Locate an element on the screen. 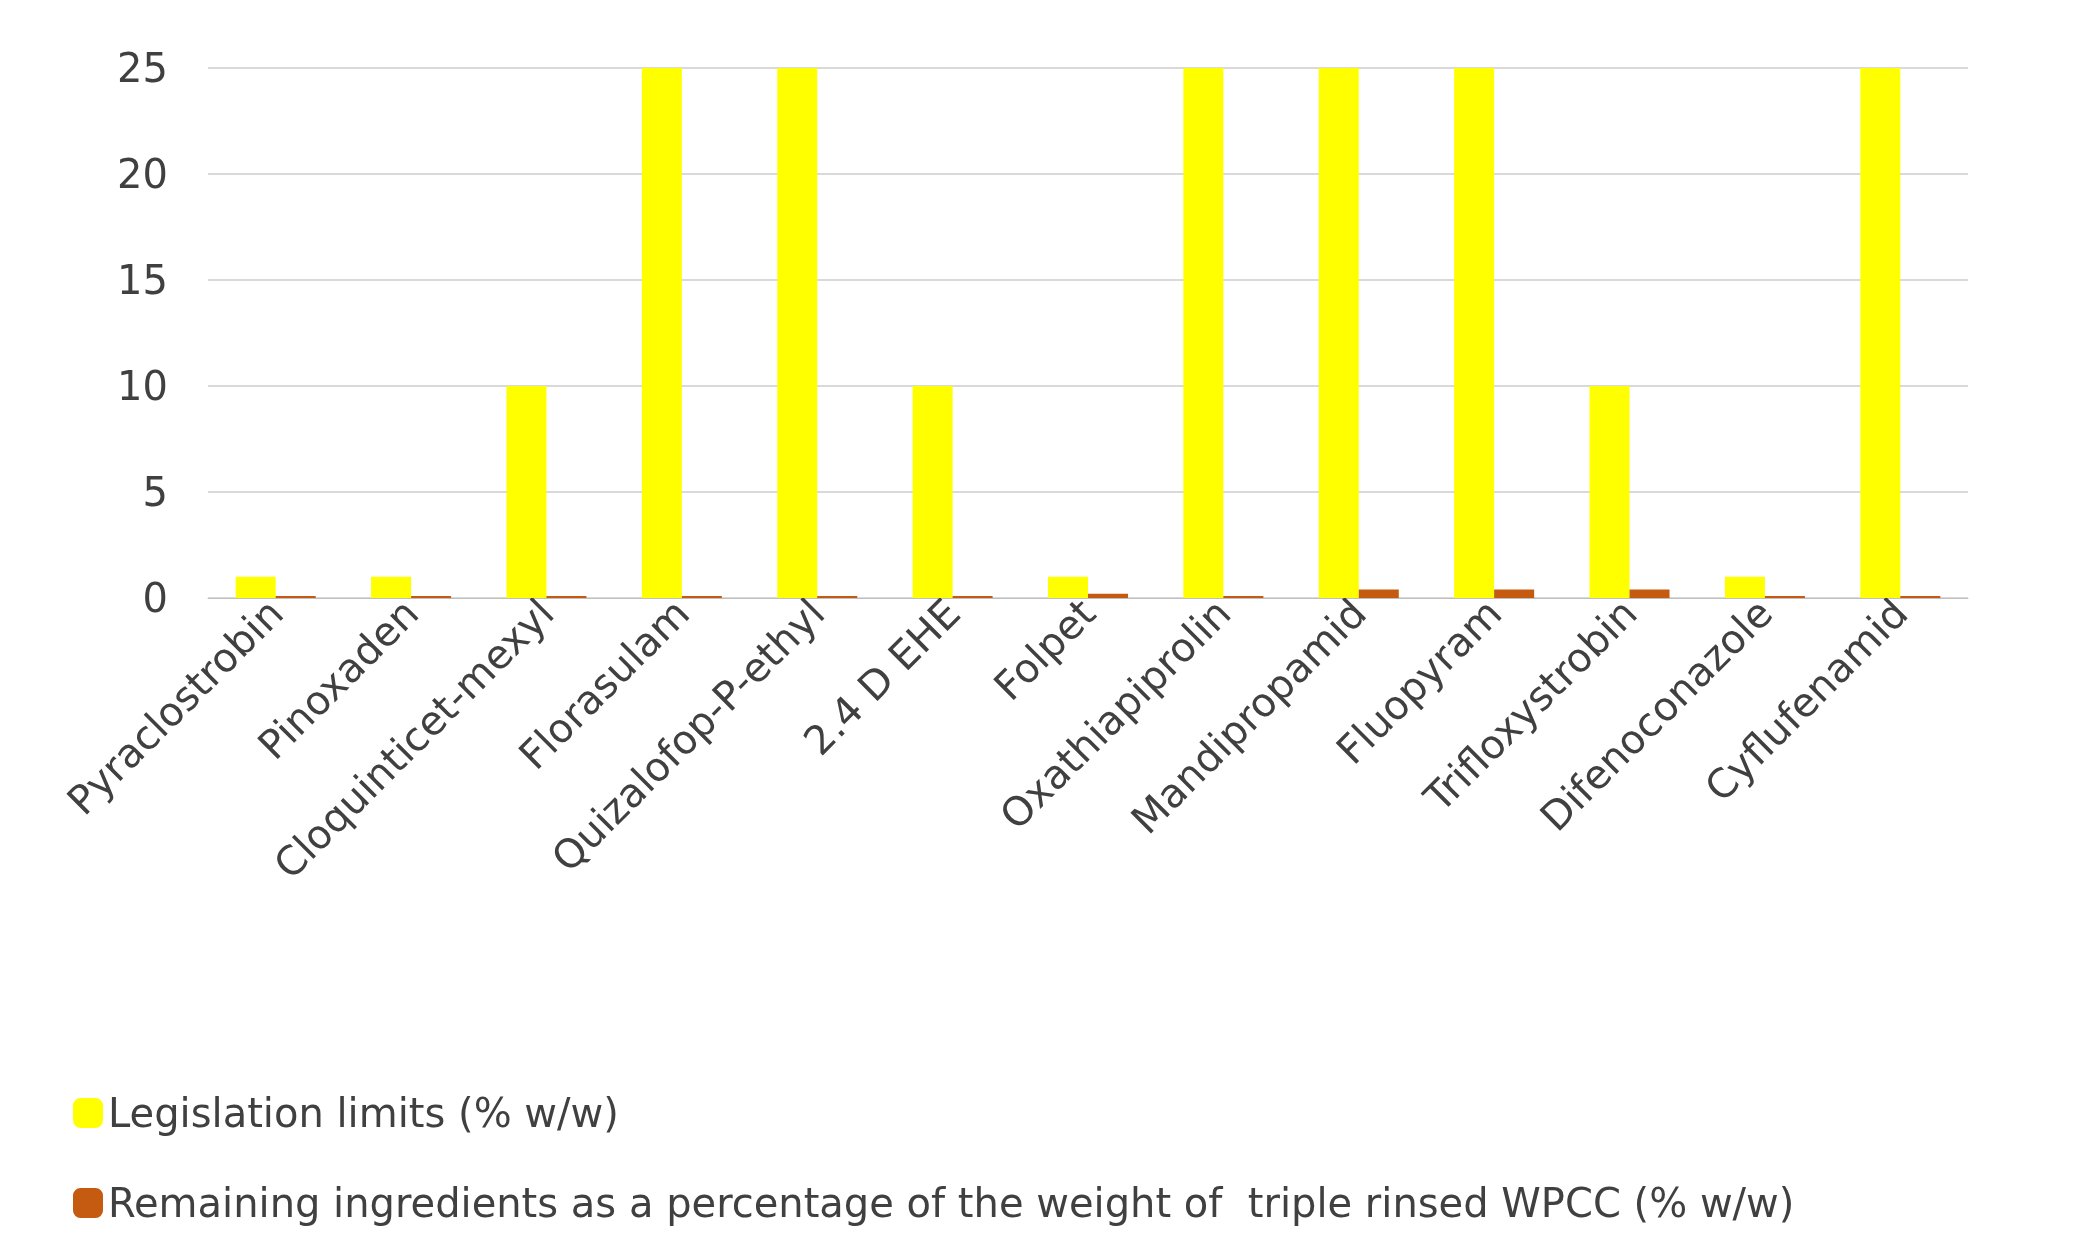 This screenshot has height=1259, width=2092. legend-label: Legislation limits (% w/w) is located at coordinates (363, 1113).